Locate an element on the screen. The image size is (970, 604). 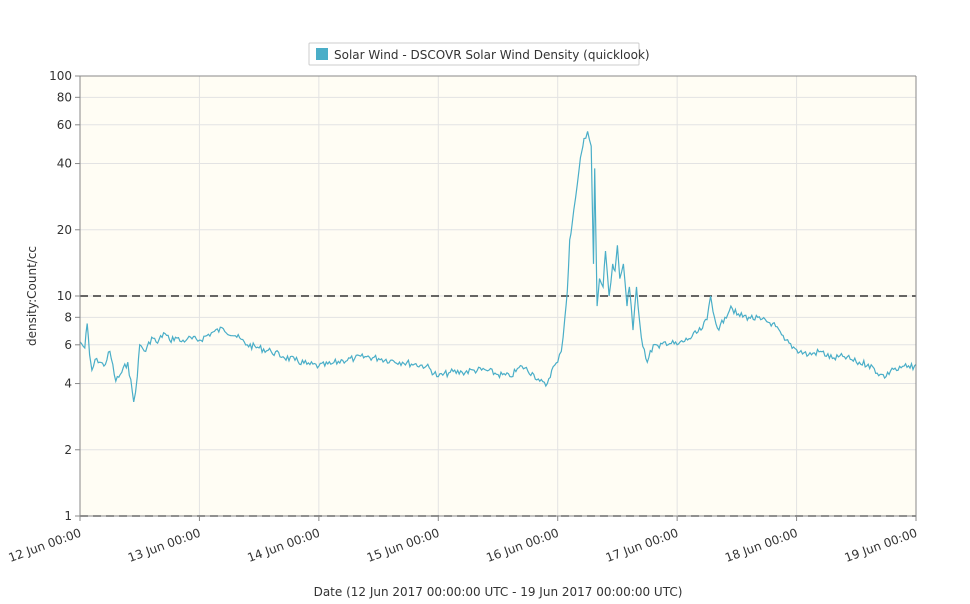
legend-box is located at coordinates (474, 54).